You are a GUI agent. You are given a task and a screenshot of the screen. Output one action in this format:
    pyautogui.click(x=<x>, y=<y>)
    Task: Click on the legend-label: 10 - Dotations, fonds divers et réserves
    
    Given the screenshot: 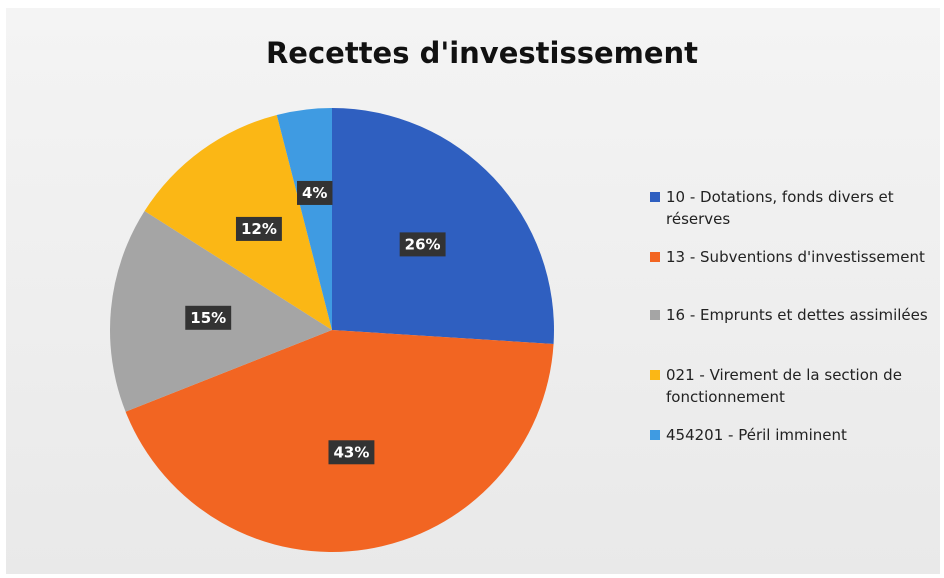 What is the action you would take?
    pyautogui.click(x=780, y=208)
    